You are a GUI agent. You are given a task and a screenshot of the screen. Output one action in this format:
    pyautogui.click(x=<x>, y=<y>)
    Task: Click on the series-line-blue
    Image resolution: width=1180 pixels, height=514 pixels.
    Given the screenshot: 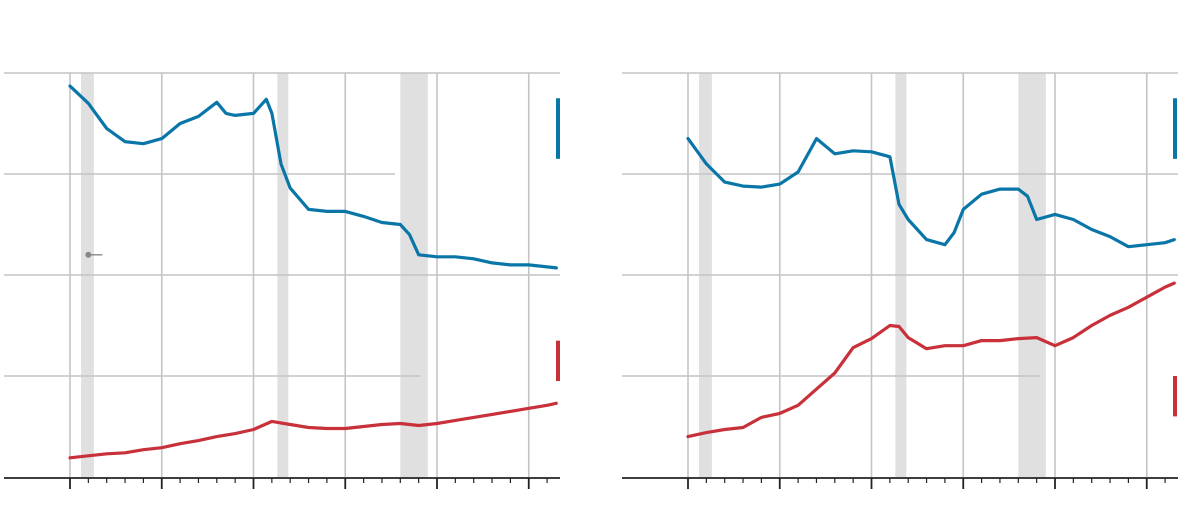 What is the action you would take?
    pyautogui.click(x=931, y=193)
    